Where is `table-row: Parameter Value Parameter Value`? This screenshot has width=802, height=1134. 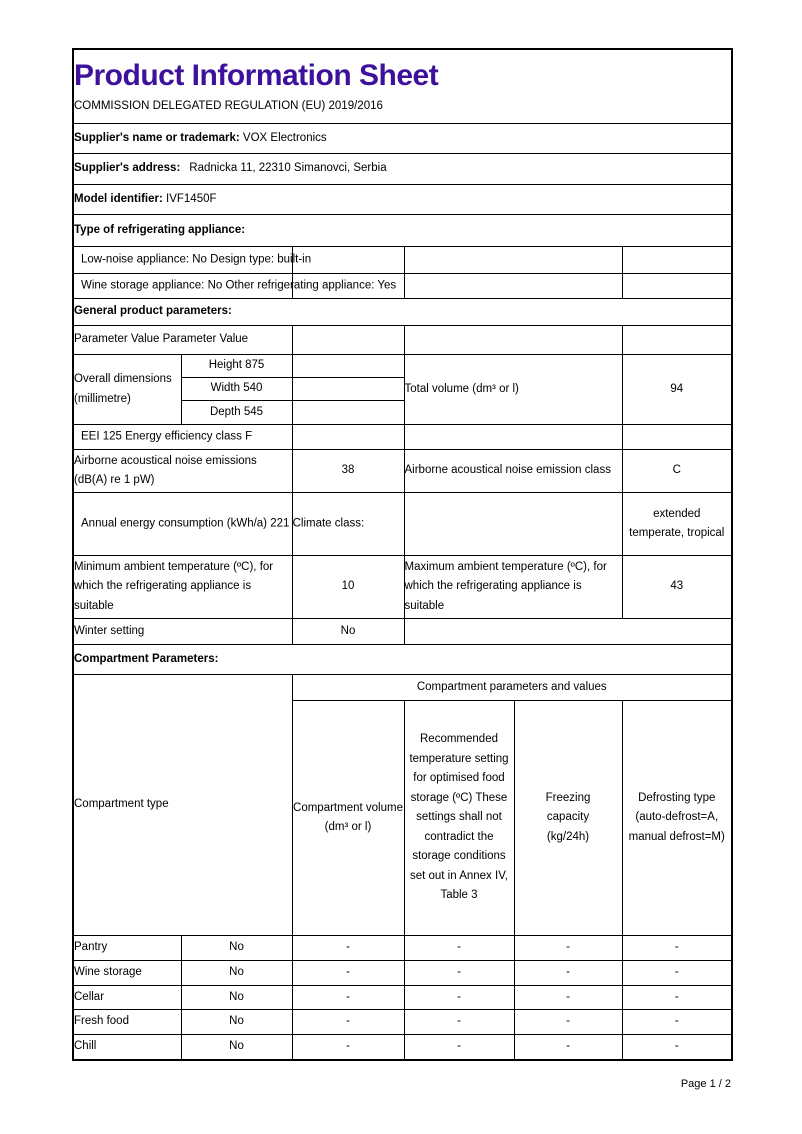
table-row: Parameter Value Parameter Value is located at coordinates (402, 340).